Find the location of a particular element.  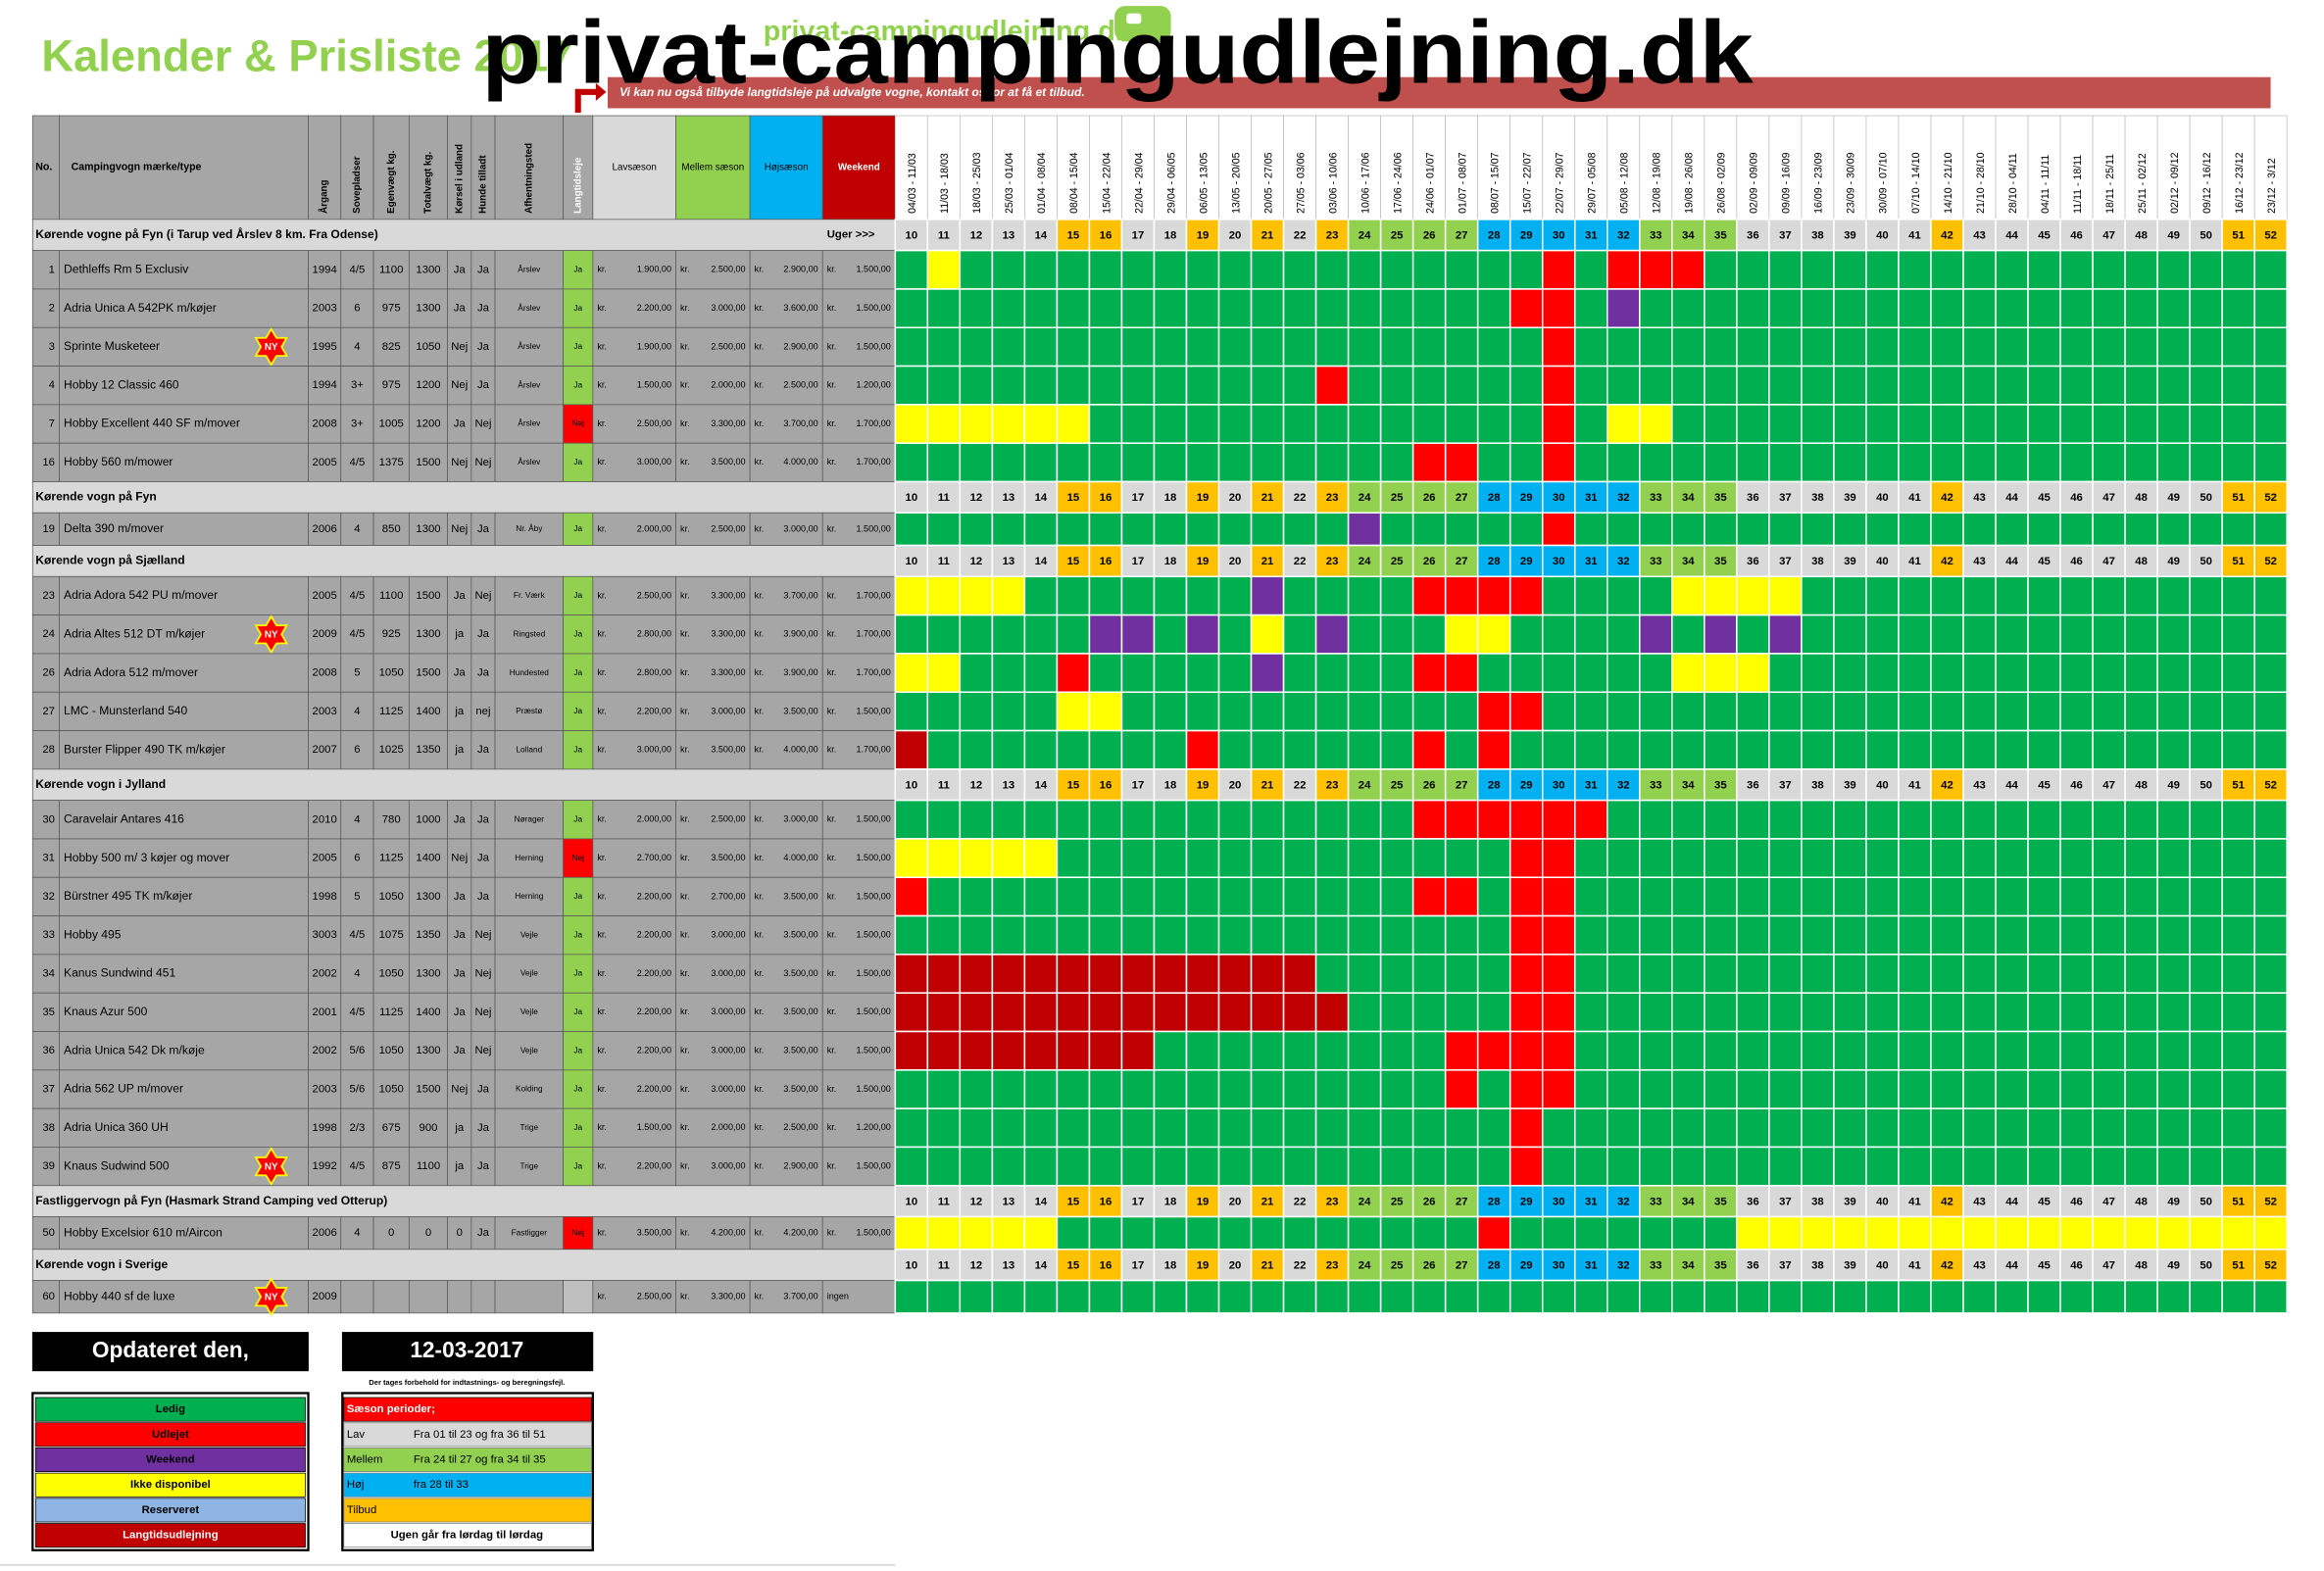

cell-value: 4 is located at coordinates (357, 347).